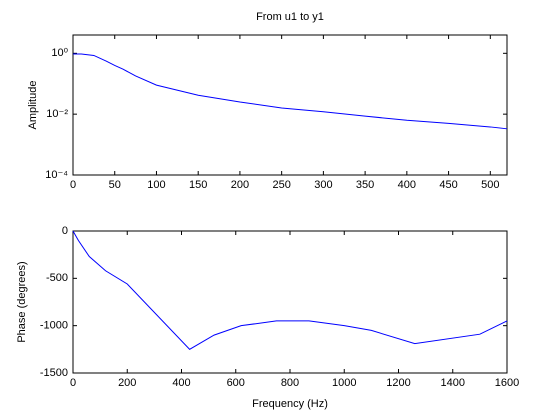 Image resolution: width=560 pixels, height=420 pixels. I want to click on x-tick-label: 1200, so click(398, 383).